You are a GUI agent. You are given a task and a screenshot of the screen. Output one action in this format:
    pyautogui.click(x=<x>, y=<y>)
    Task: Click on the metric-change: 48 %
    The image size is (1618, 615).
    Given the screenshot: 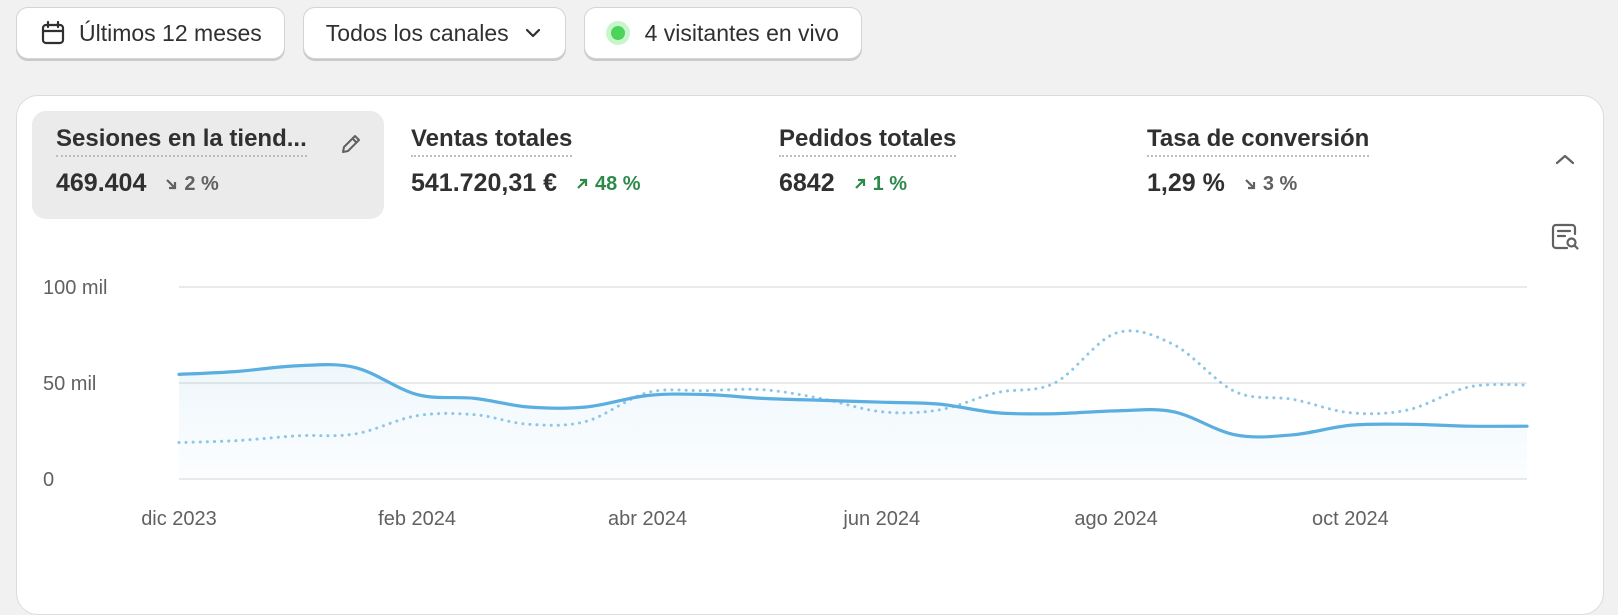 What is the action you would take?
    pyautogui.click(x=608, y=184)
    